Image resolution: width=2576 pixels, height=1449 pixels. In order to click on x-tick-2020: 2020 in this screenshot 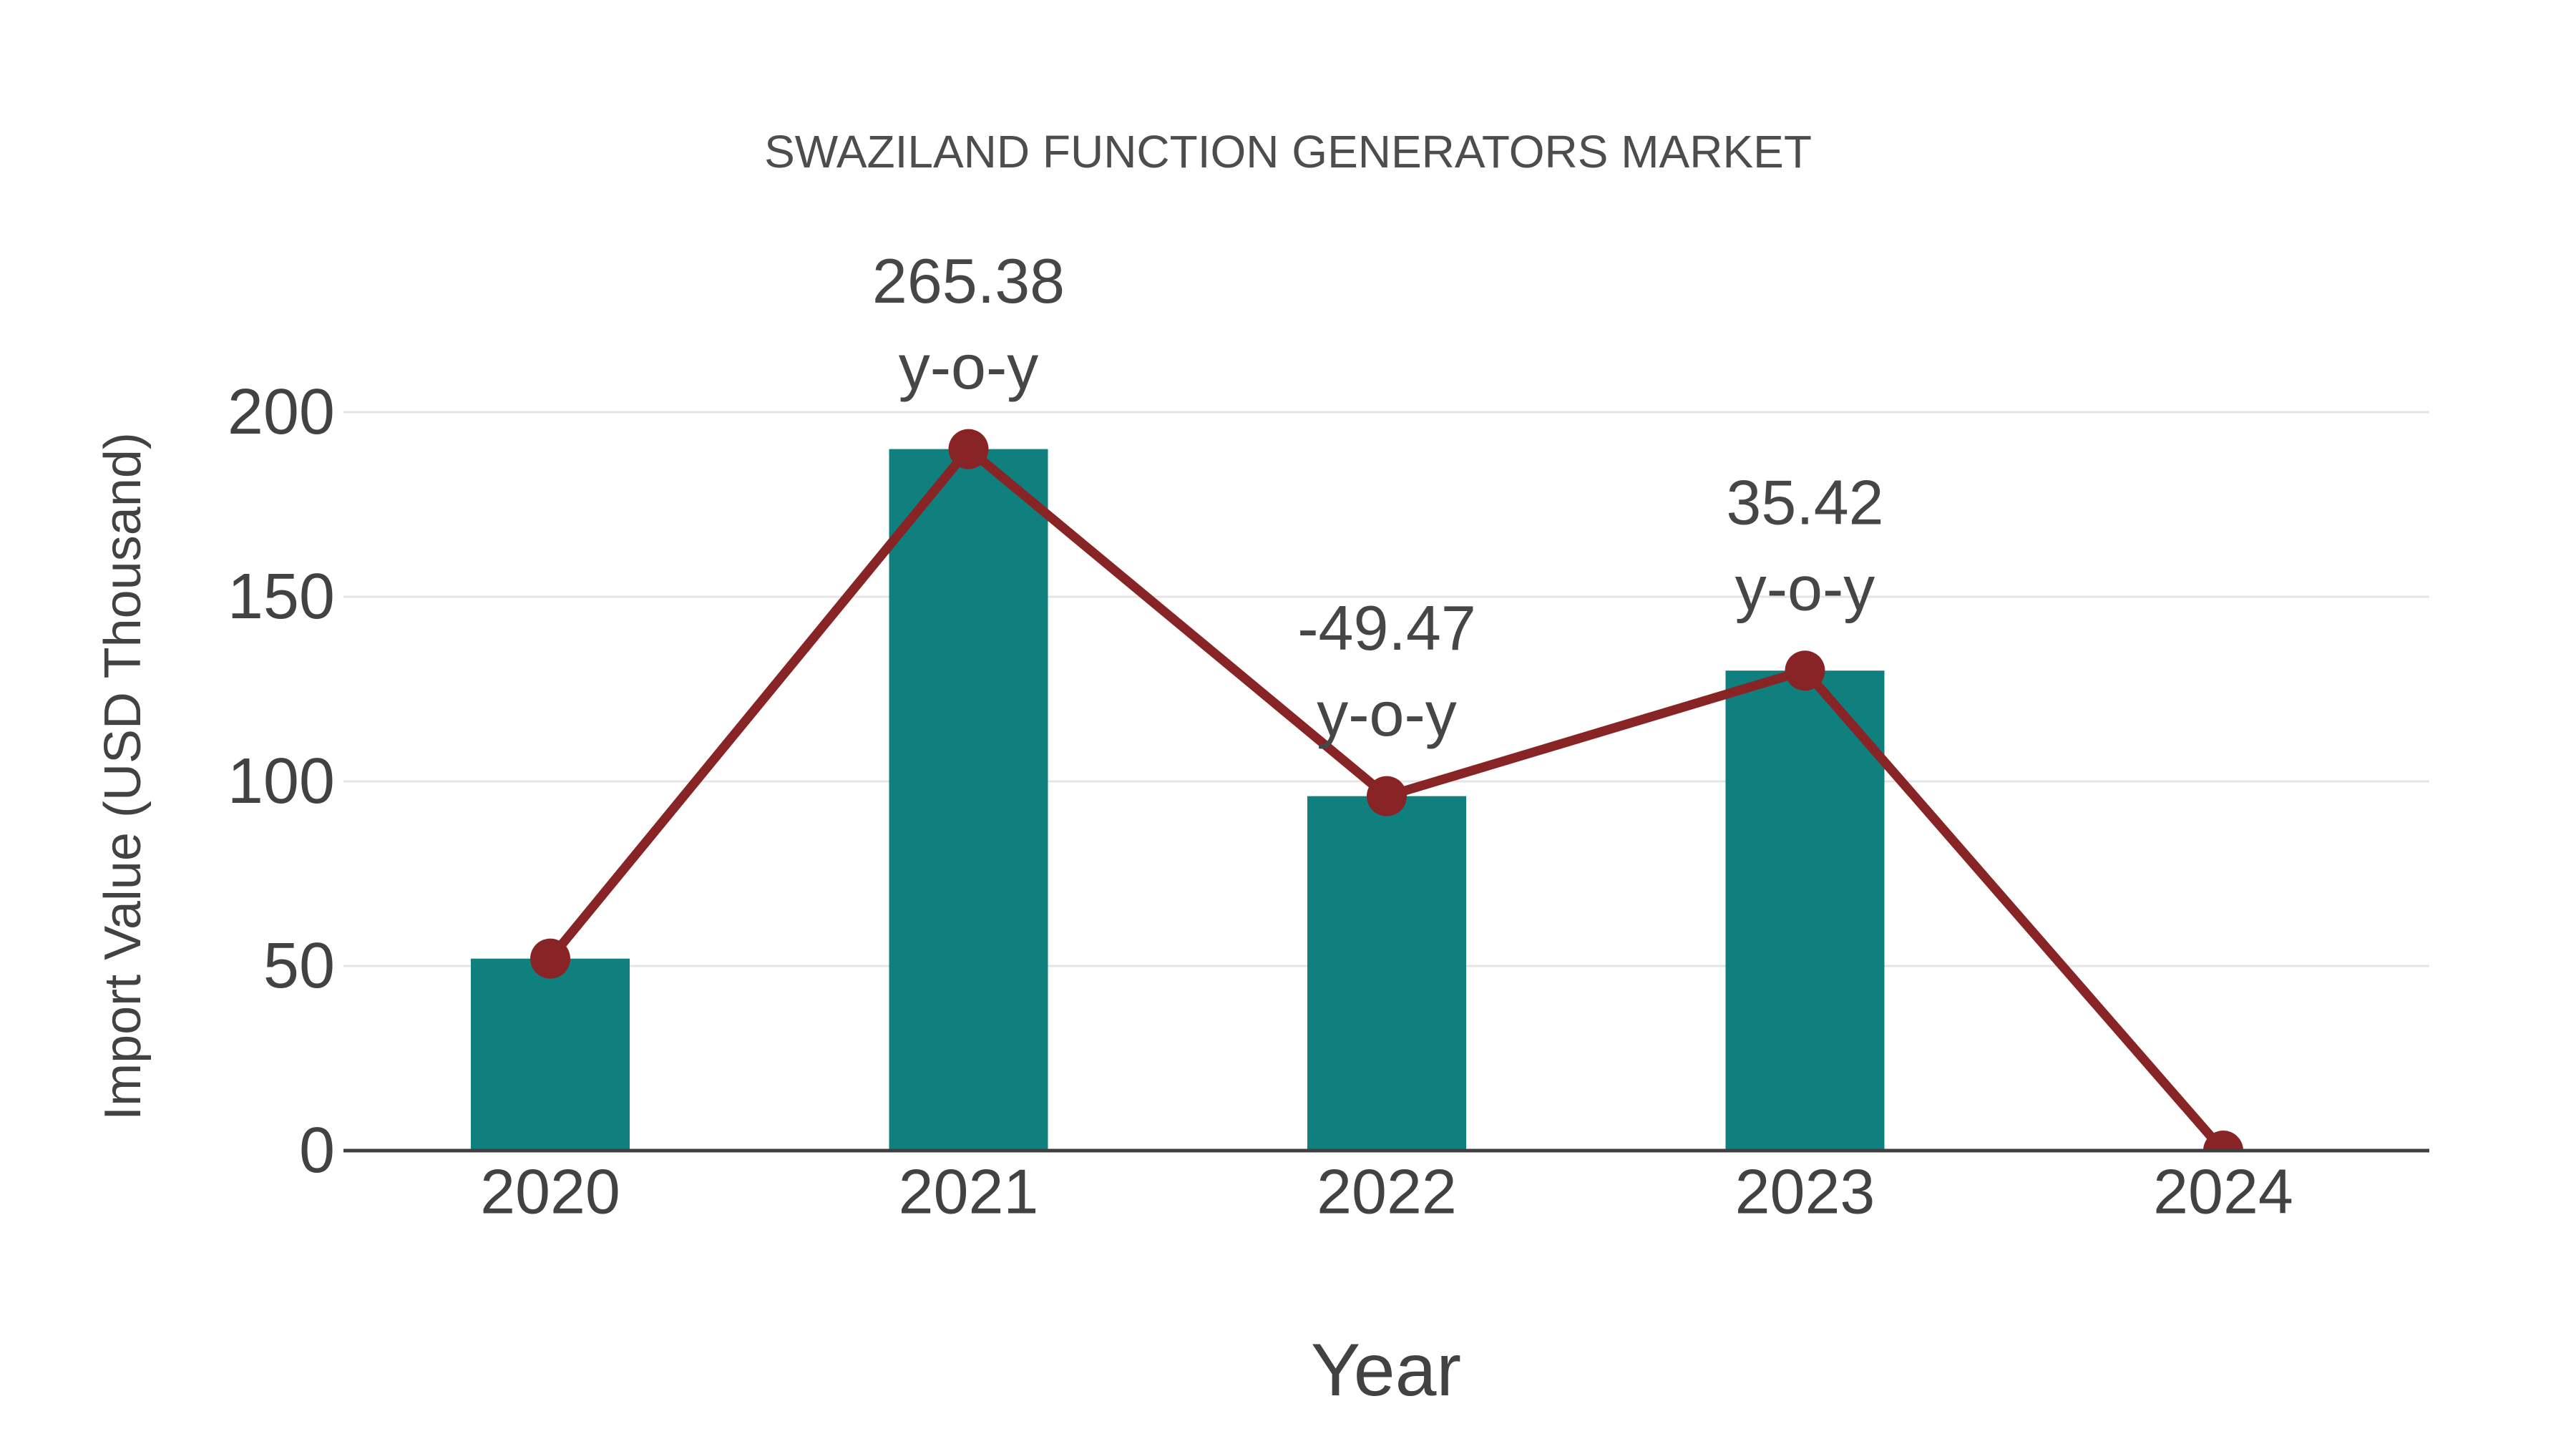, I will do `click(550, 1191)`.